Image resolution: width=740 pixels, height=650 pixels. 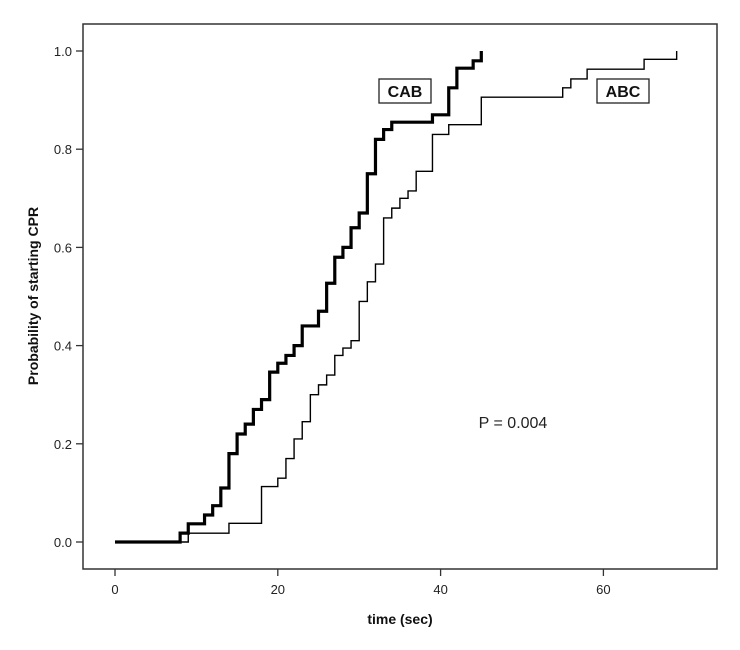 What do you see at coordinates (63, 346) in the screenshot?
I see `y-tick-label: 0.4` at bounding box center [63, 346].